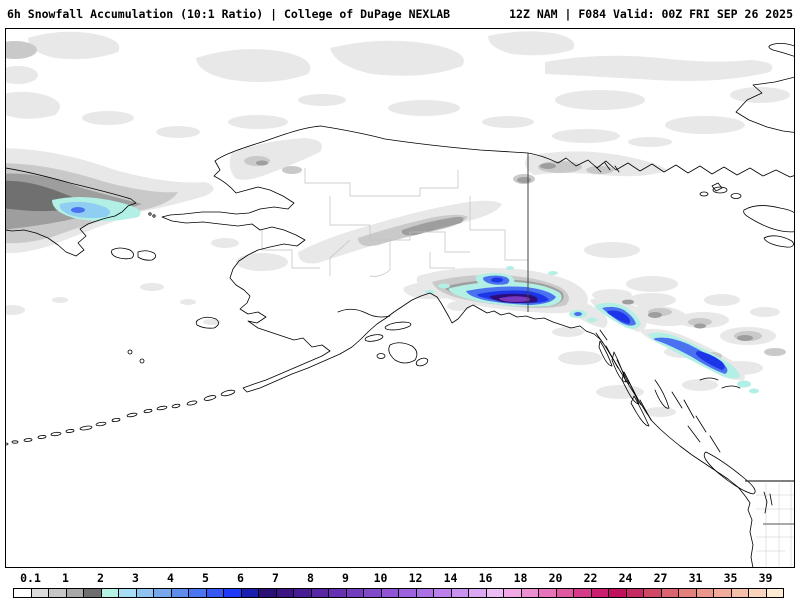  What do you see at coordinates (730, 578) in the screenshot?
I see `legend-tick-label: 35` at bounding box center [730, 578].